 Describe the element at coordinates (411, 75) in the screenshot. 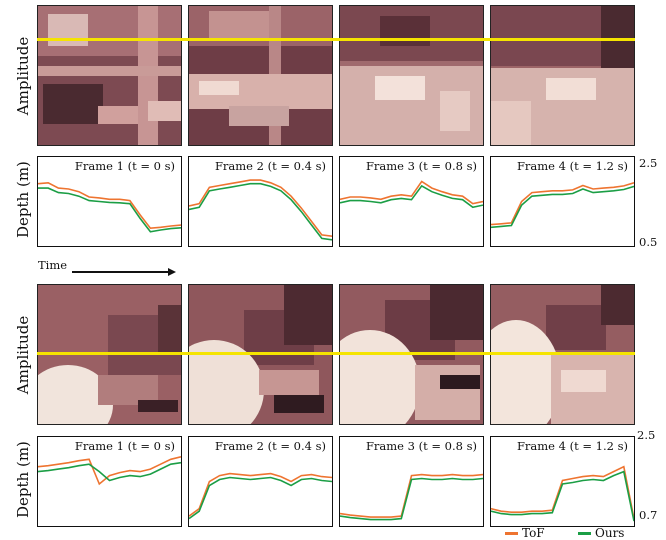

I see `amplitude-image-a3` at that location.